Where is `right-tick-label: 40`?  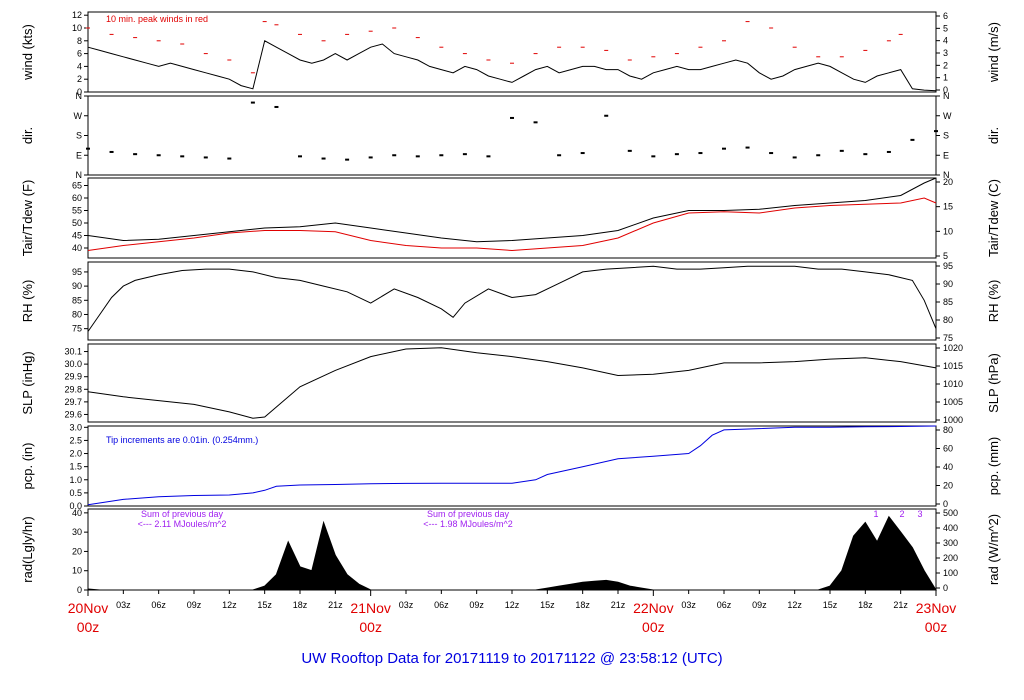
right-tick-label: 40 is located at coordinates (948, 467).